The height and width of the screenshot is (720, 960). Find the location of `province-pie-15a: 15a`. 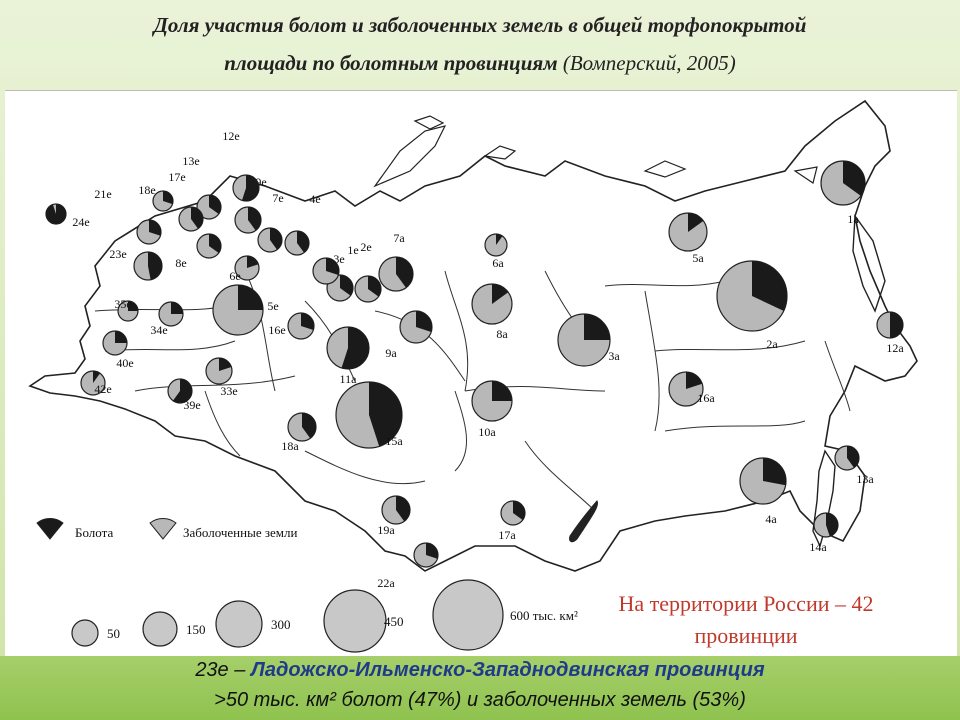

province-pie-15a: 15a is located at coordinates (369, 415).